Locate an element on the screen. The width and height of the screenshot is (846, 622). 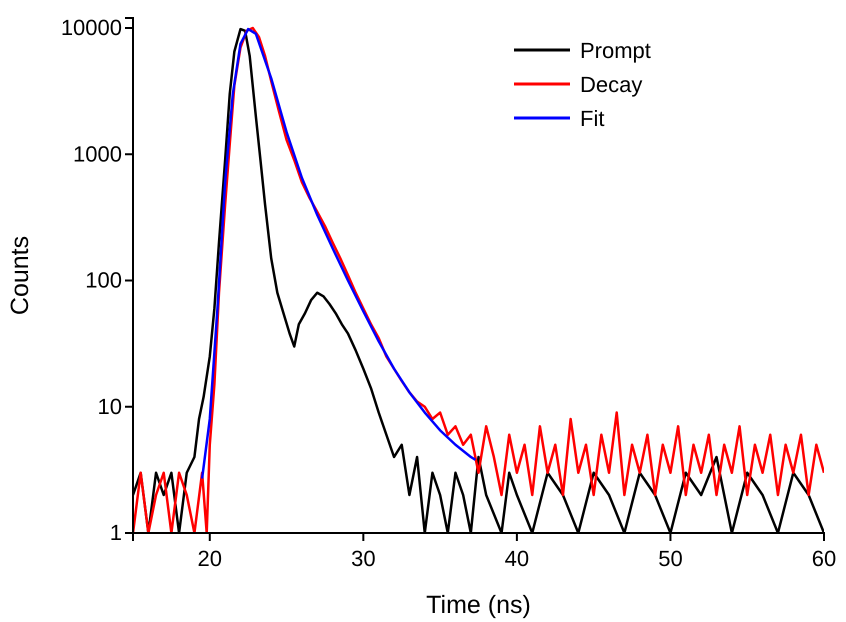
x-tick-label: 30 is located at coordinates (363, 558).